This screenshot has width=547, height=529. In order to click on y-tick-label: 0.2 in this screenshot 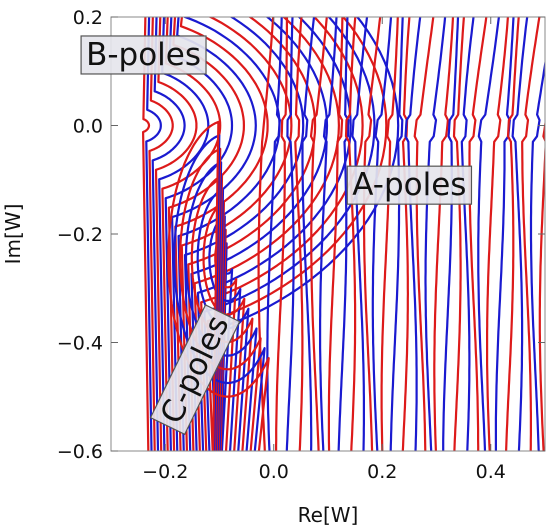, I will do `click(88, 18)`.